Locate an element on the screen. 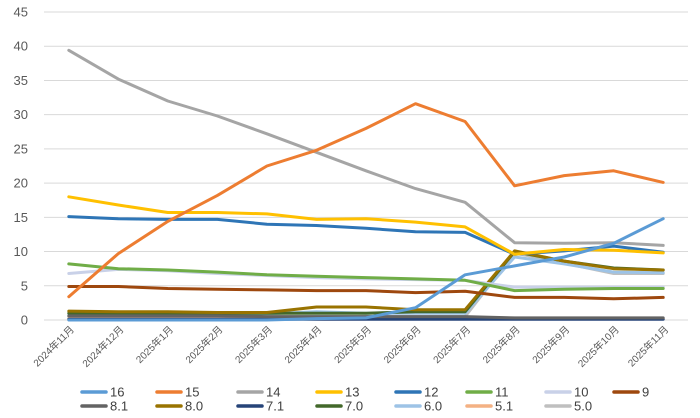 This screenshot has height=418, width=700. series-line-7.0 is located at coordinates (366, 282).